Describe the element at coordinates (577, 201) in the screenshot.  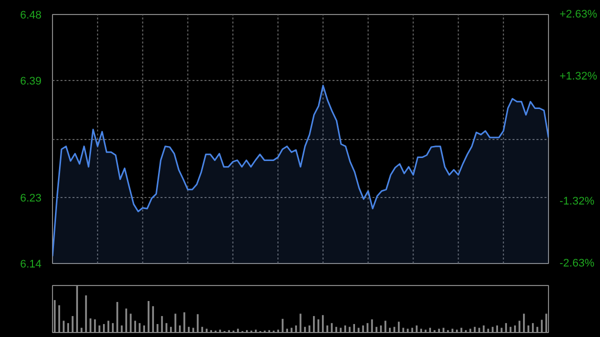
I see `y2-tick-label: -1.32%` at that location.